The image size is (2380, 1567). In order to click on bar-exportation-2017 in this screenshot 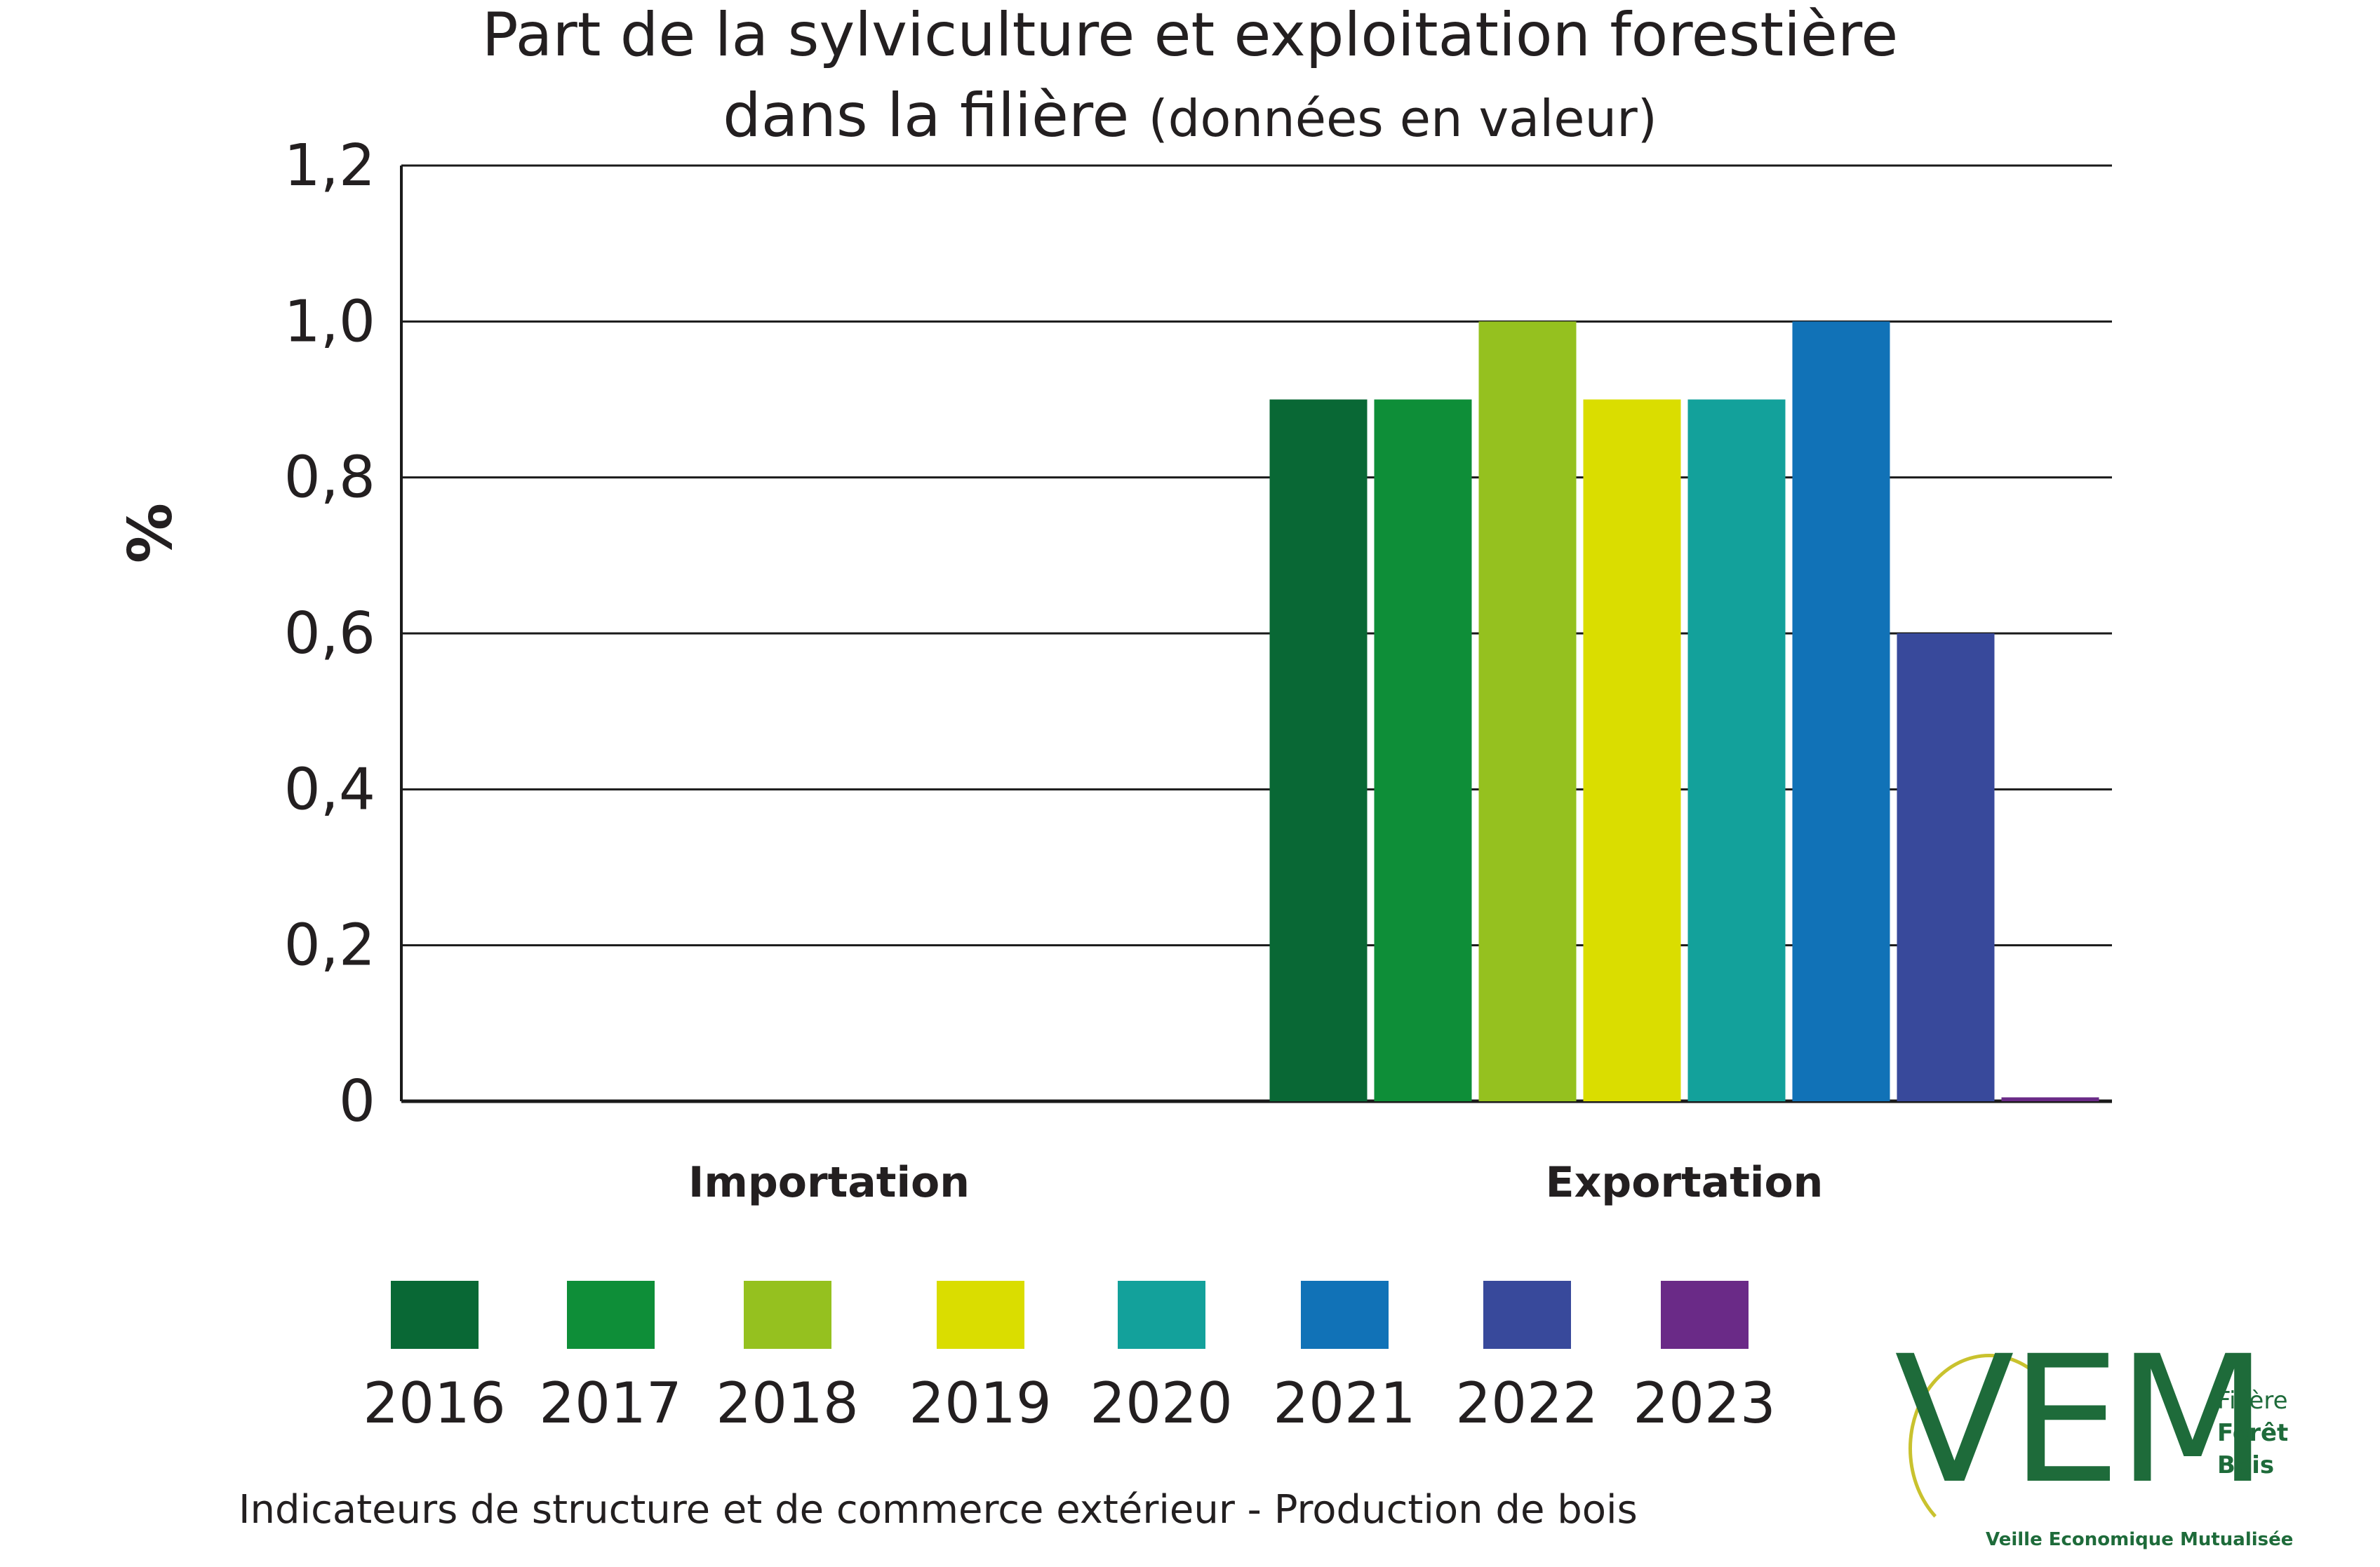, I will do `click(1423, 750)`.